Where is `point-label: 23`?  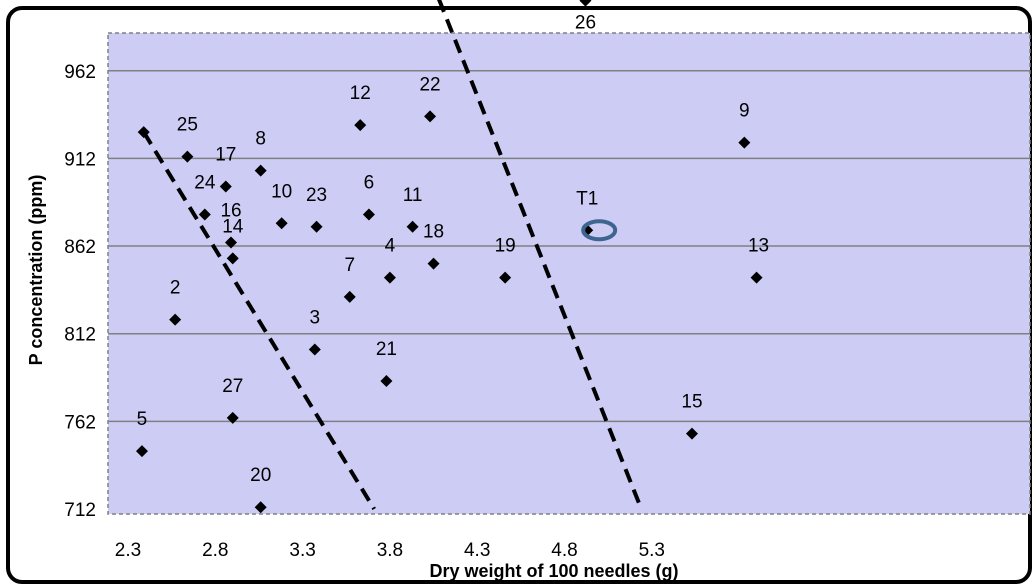 point-label: 23 is located at coordinates (316, 195).